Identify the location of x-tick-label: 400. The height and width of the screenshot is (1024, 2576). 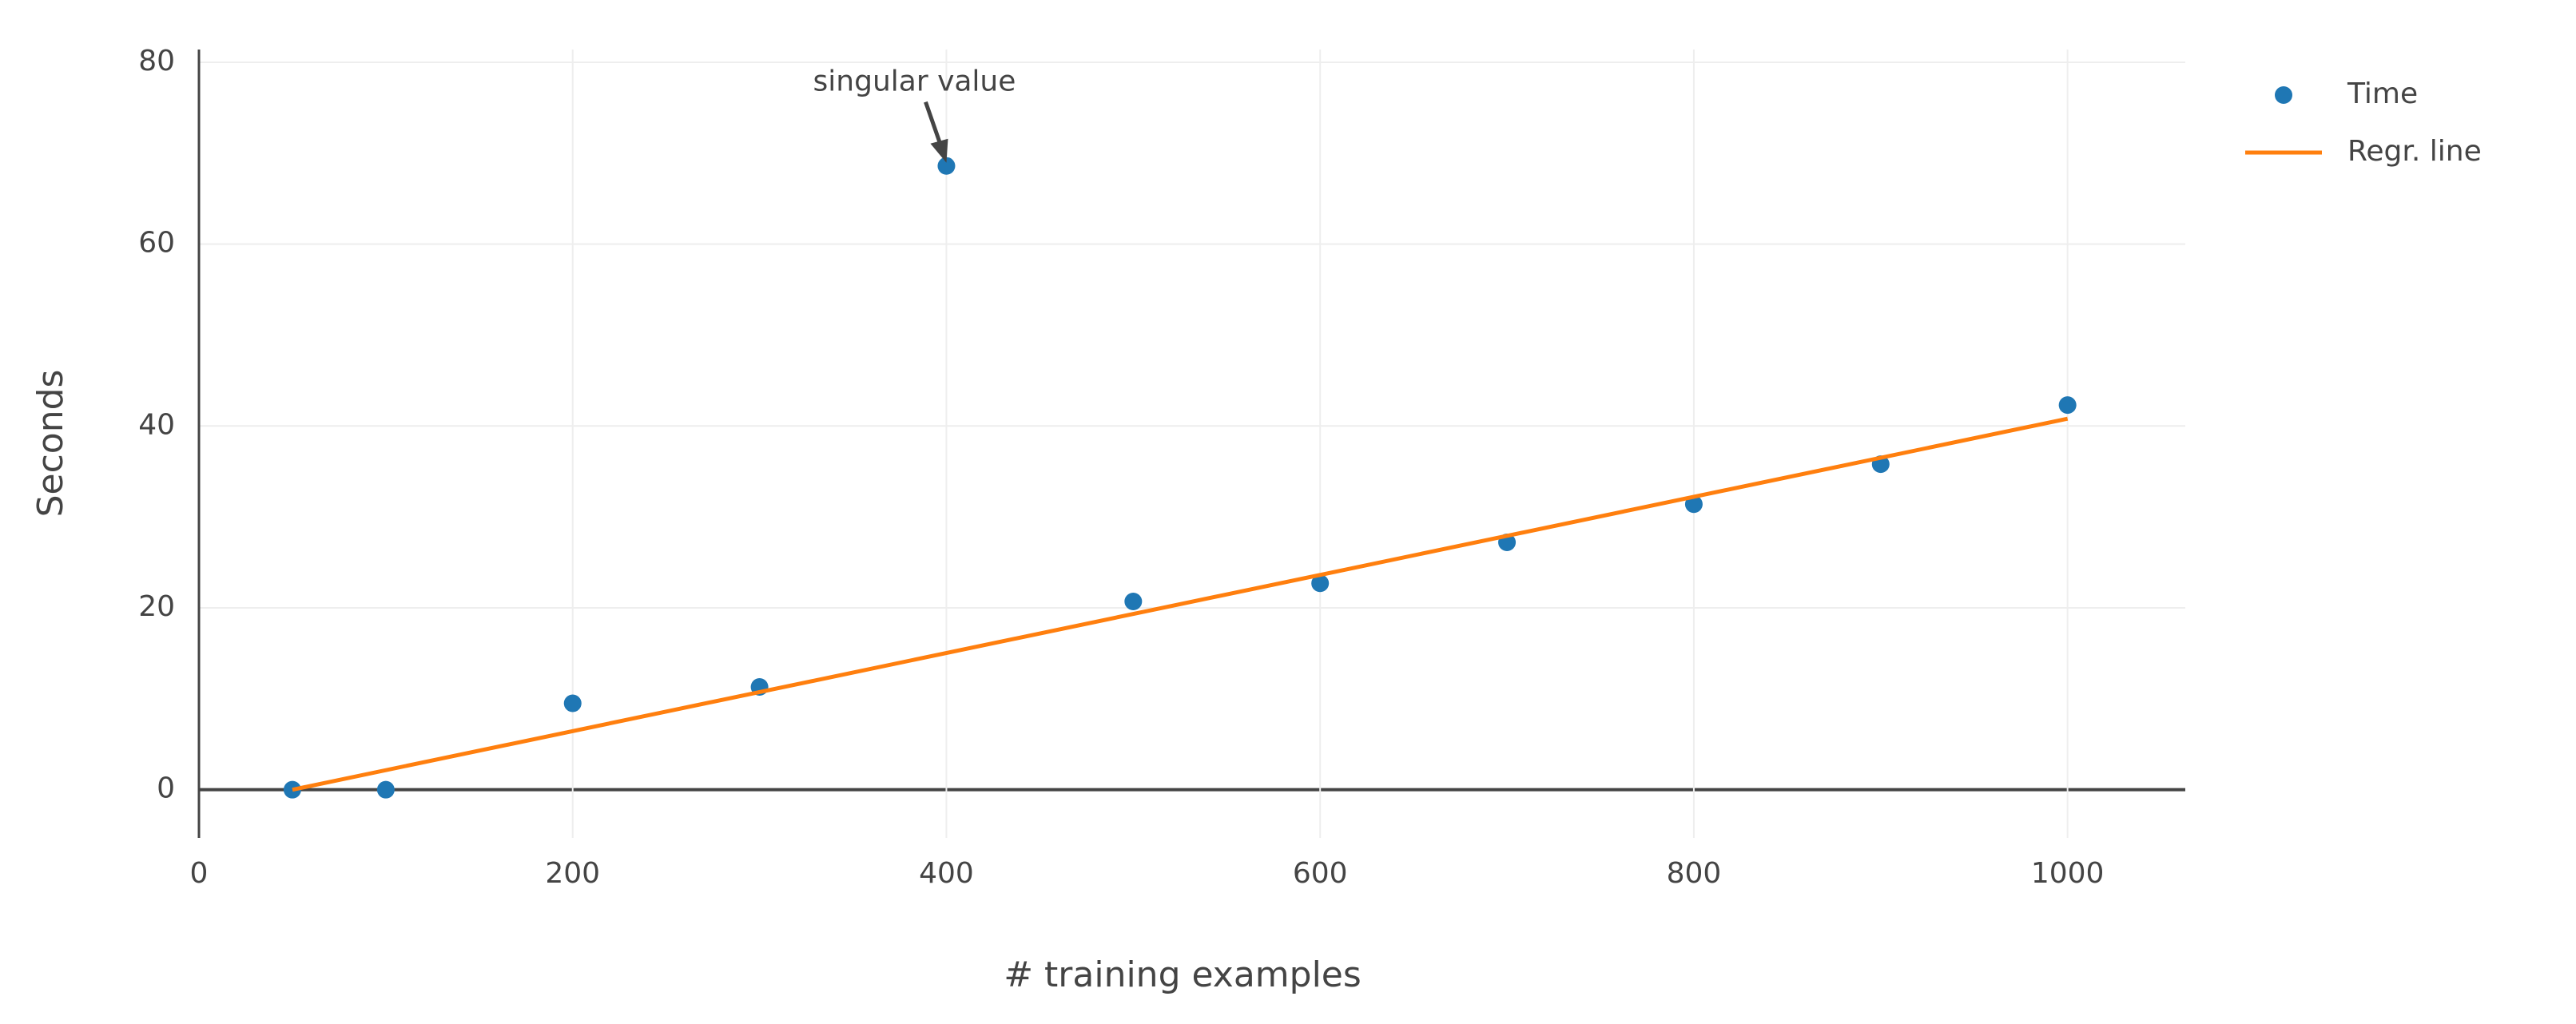
(946, 873).